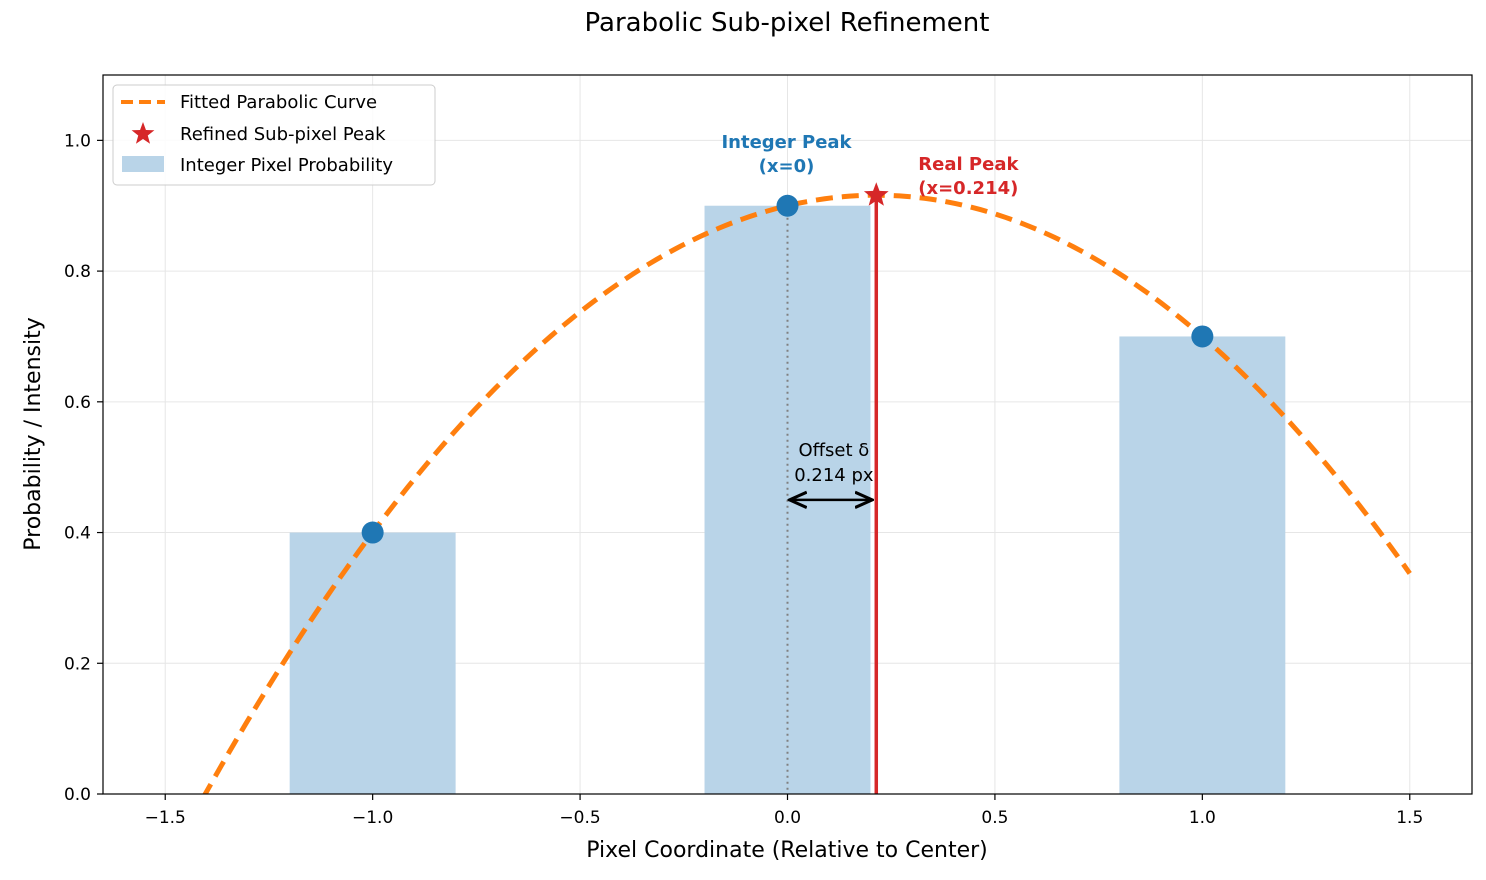 The width and height of the screenshot is (1486, 880). I want to click on y-tick-label: 1.0, so click(77, 141).